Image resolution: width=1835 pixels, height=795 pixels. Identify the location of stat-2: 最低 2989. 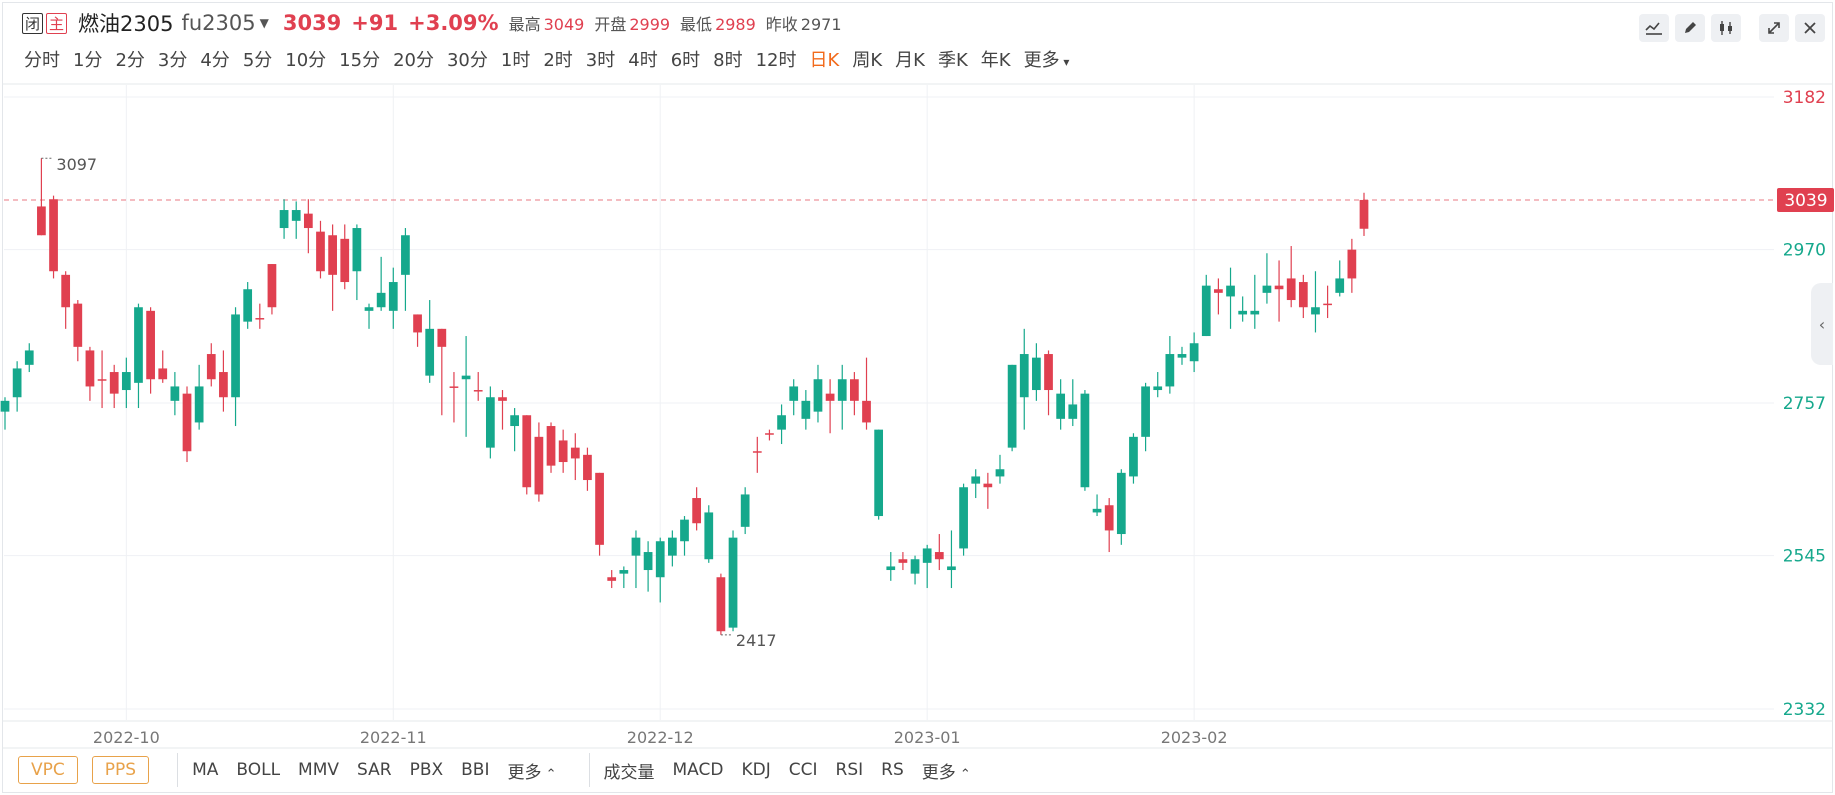
(718, 23).